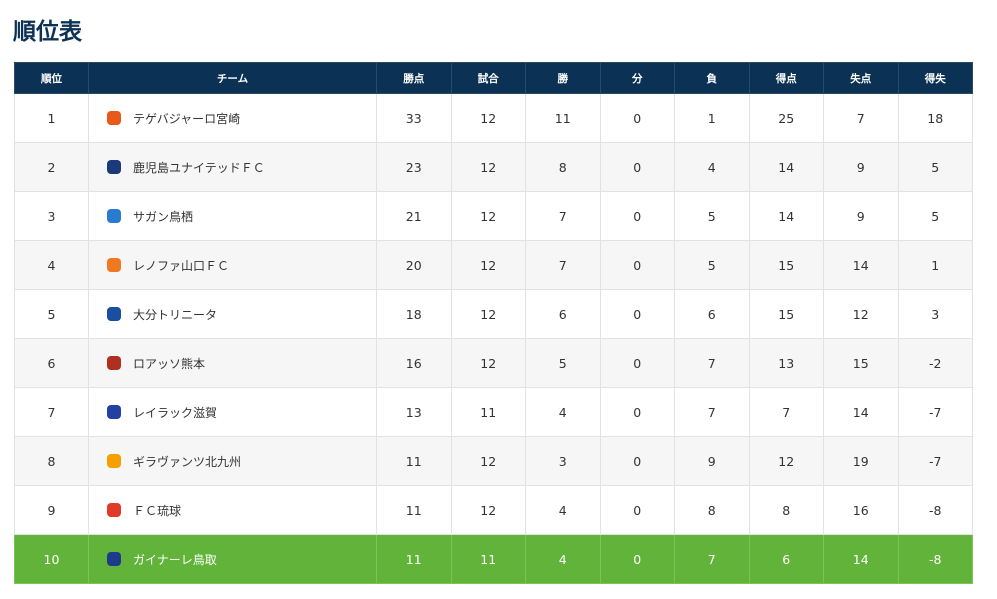 This screenshot has height=599, width=997. I want to click on team-name: テゲバジャーロ宮崎, so click(187, 118).